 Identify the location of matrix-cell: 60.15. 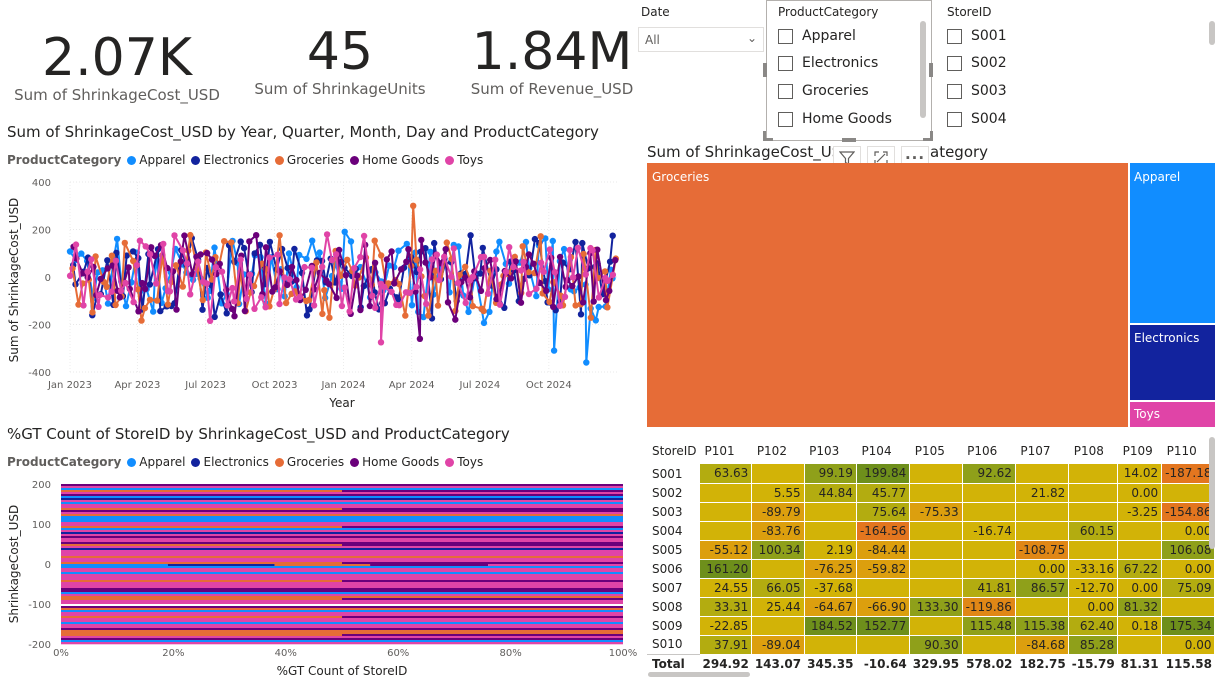
(1093, 531).